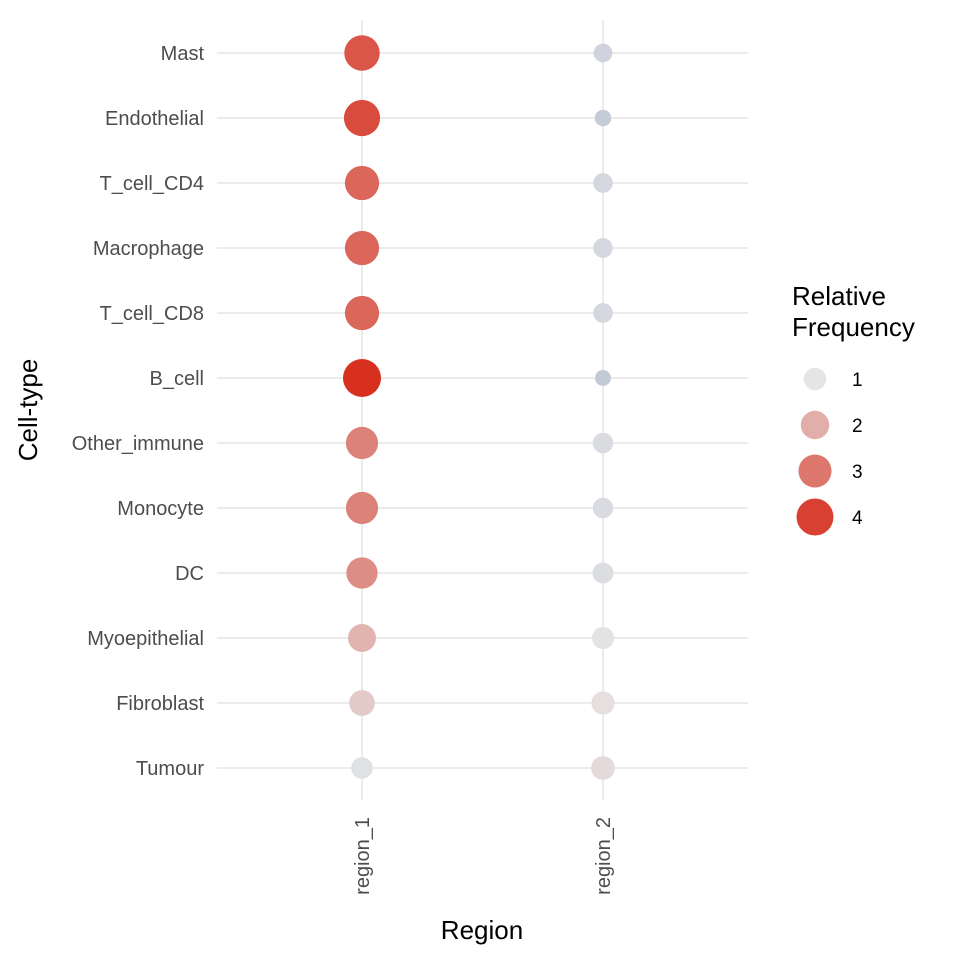 The image size is (960, 960). I want to click on y-tick-label-Macrophage: Macrophage, so click(148, 249).